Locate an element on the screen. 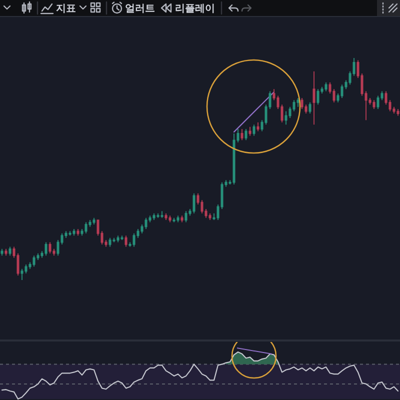 The height and width of the screenshot is (400, 400). text: 리플레이 is located at coordinates (195, 9).